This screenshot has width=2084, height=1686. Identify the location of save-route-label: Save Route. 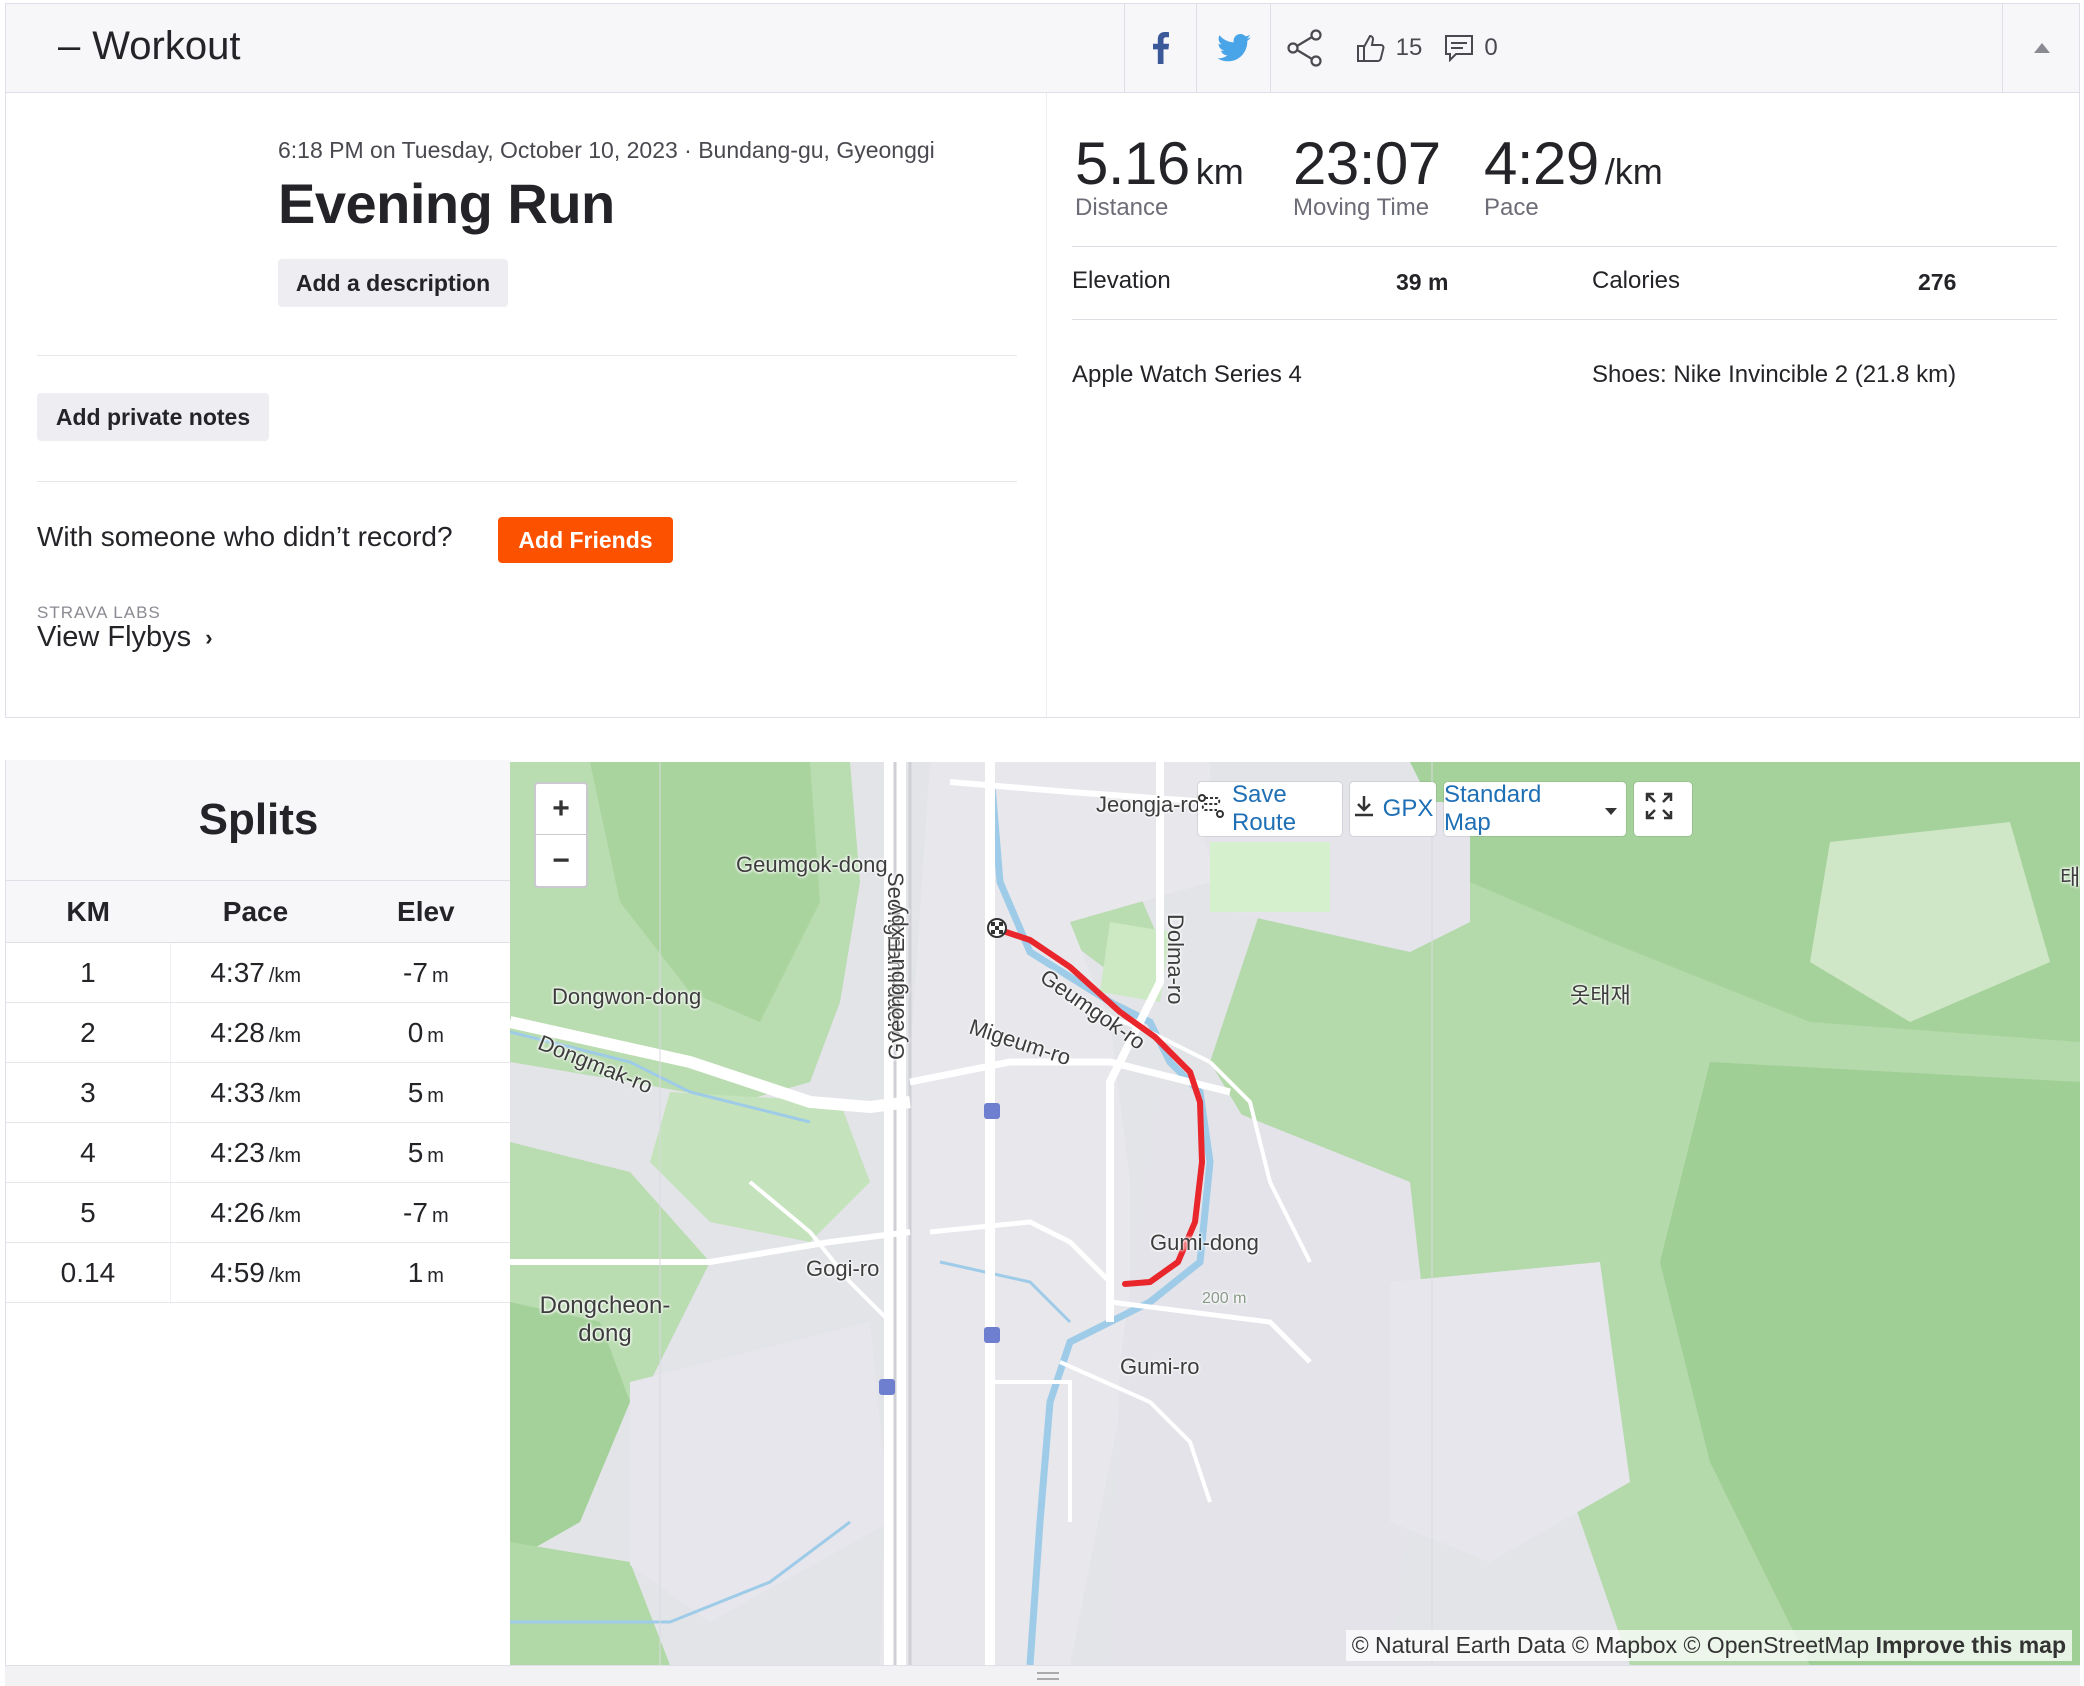
(1264, 808).